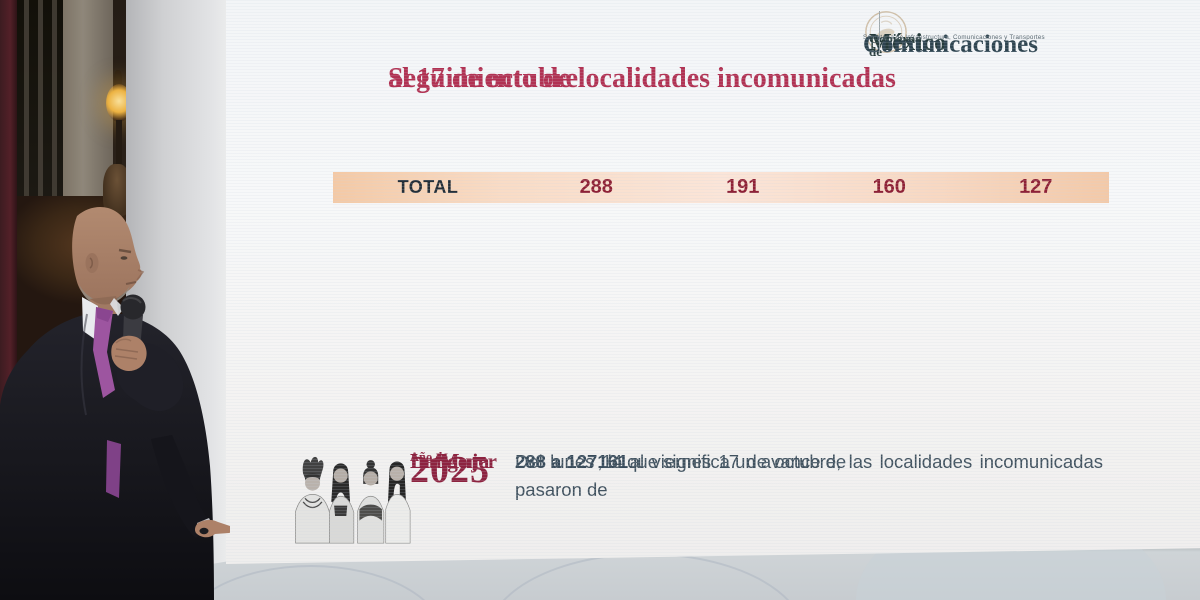 Image resolution: width=1200 pixels, height=600 pixels. Describe the element at coordinates (107, 448) in the screenshot. I see `presenter-suit` at that location.